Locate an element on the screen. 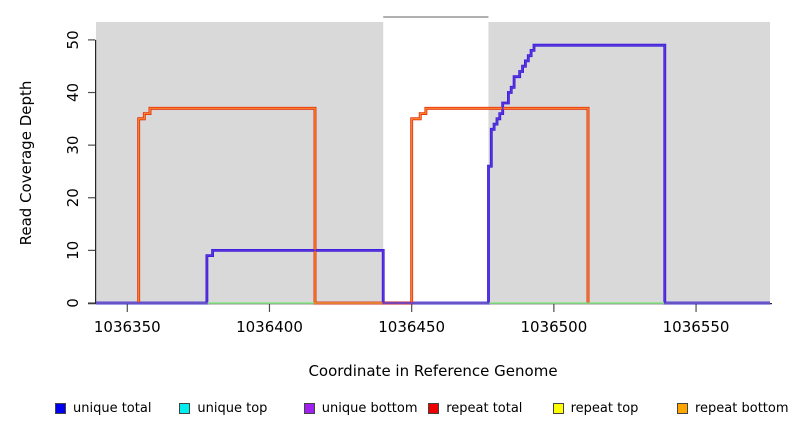  legend-label: repeat total is located at coordinates (484, 408).